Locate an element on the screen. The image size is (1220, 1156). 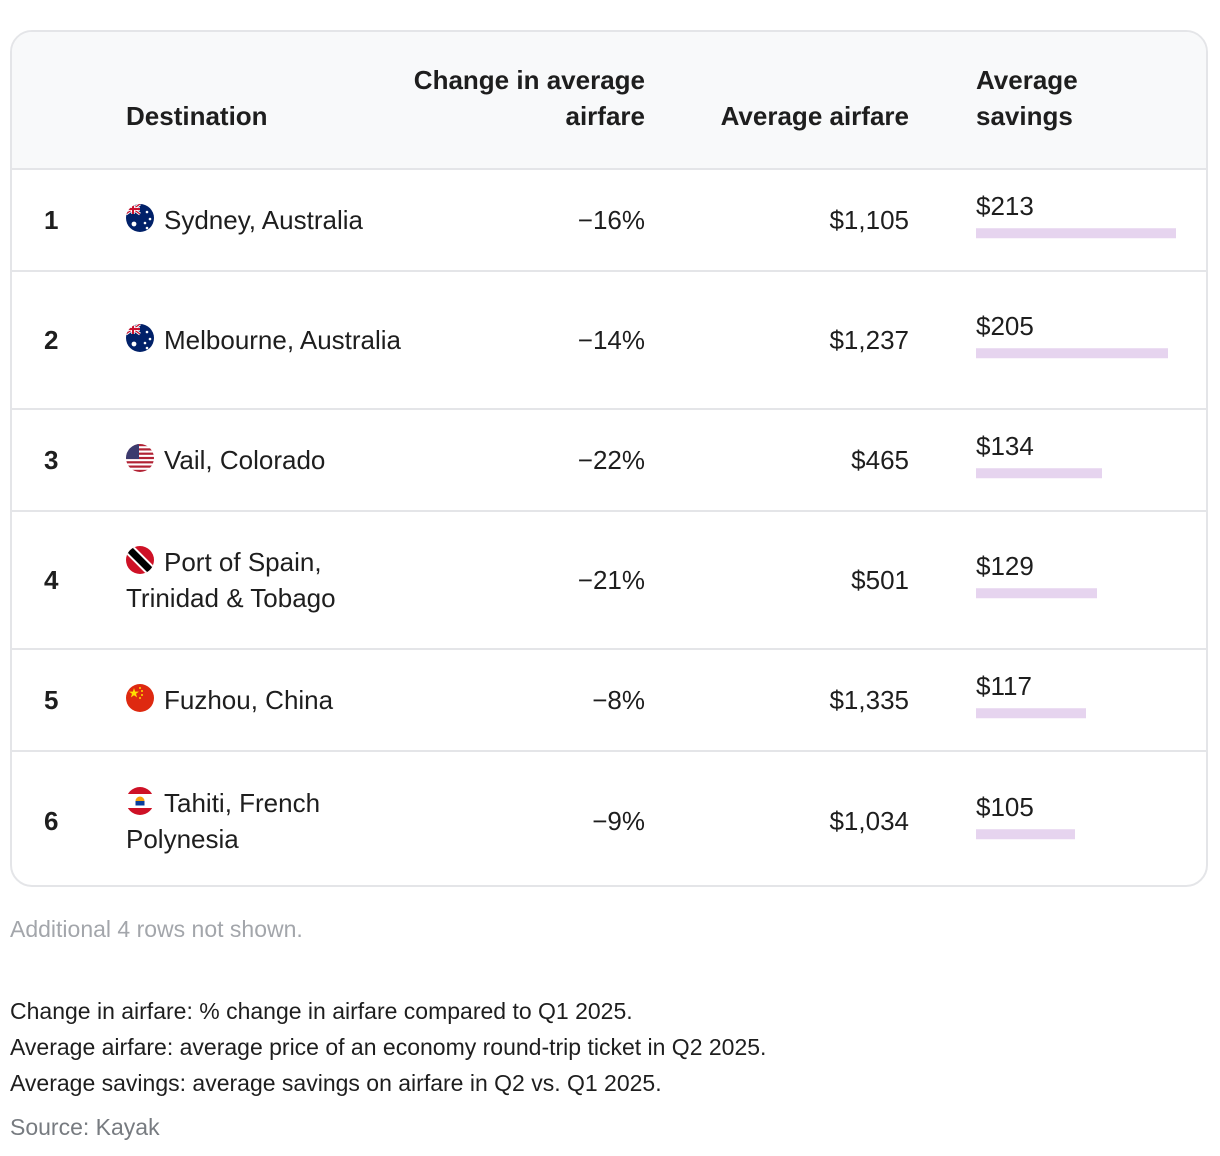
average-savings-cell: $205 is located at coordinates (1086, 334).